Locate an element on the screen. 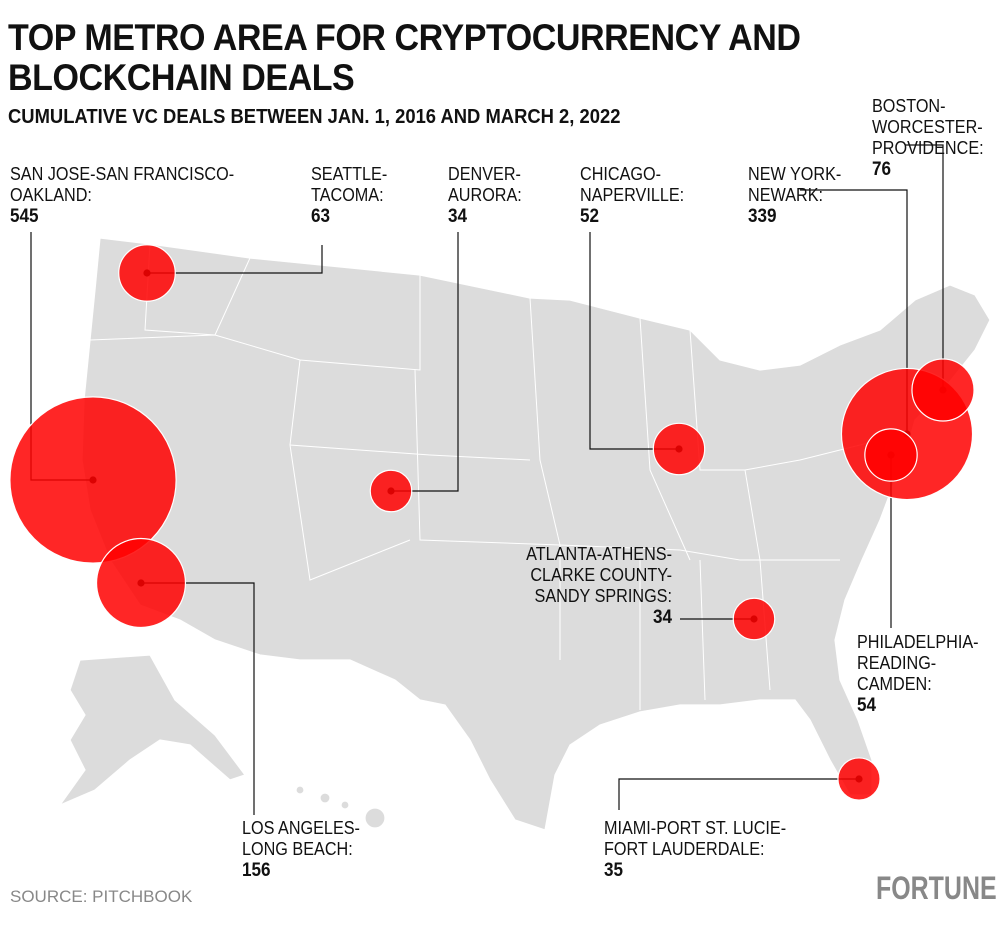 The image size is (1001, 927). label-sj: SAN JOSE-SAN FRANCISCO- OAKLAND: 545 is located at coordinates (122, 195).